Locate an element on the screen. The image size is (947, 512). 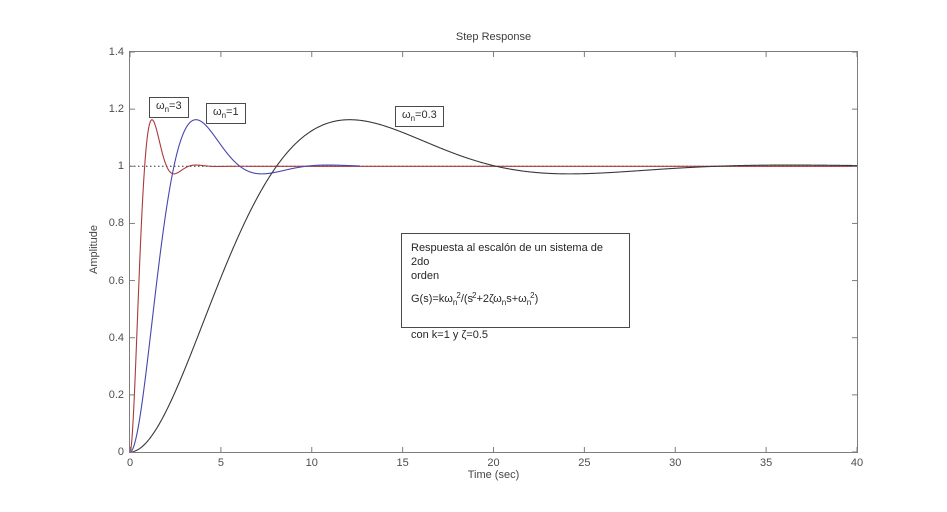
formula-token: =1 is located at coordinates (232, 112).